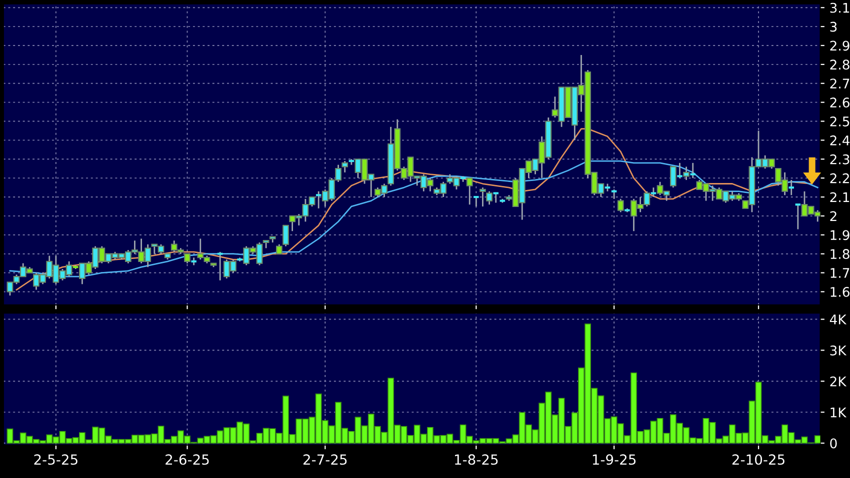 Image resolution: width=850 pixels, height=478 pixels. What do you see at coordinates (840, 83) in the screenshot?
I see `y-tick-label: 2.7` at bounding box center [840, 83].